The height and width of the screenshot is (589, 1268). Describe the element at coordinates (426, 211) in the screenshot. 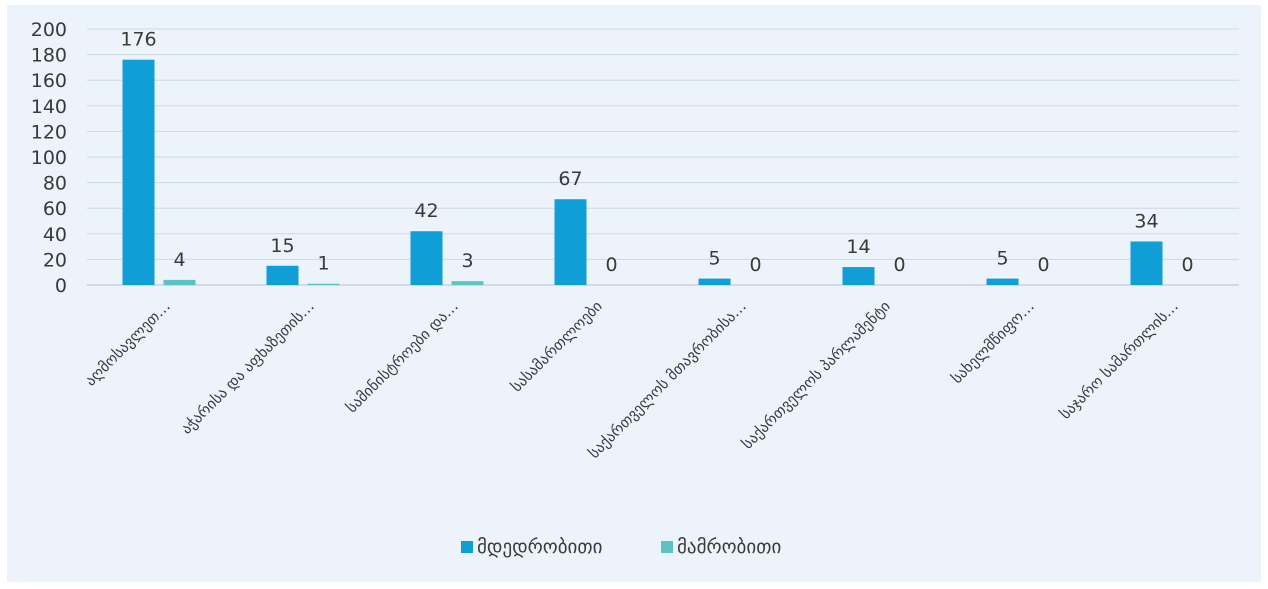

I see `data-label: 42` at that location.